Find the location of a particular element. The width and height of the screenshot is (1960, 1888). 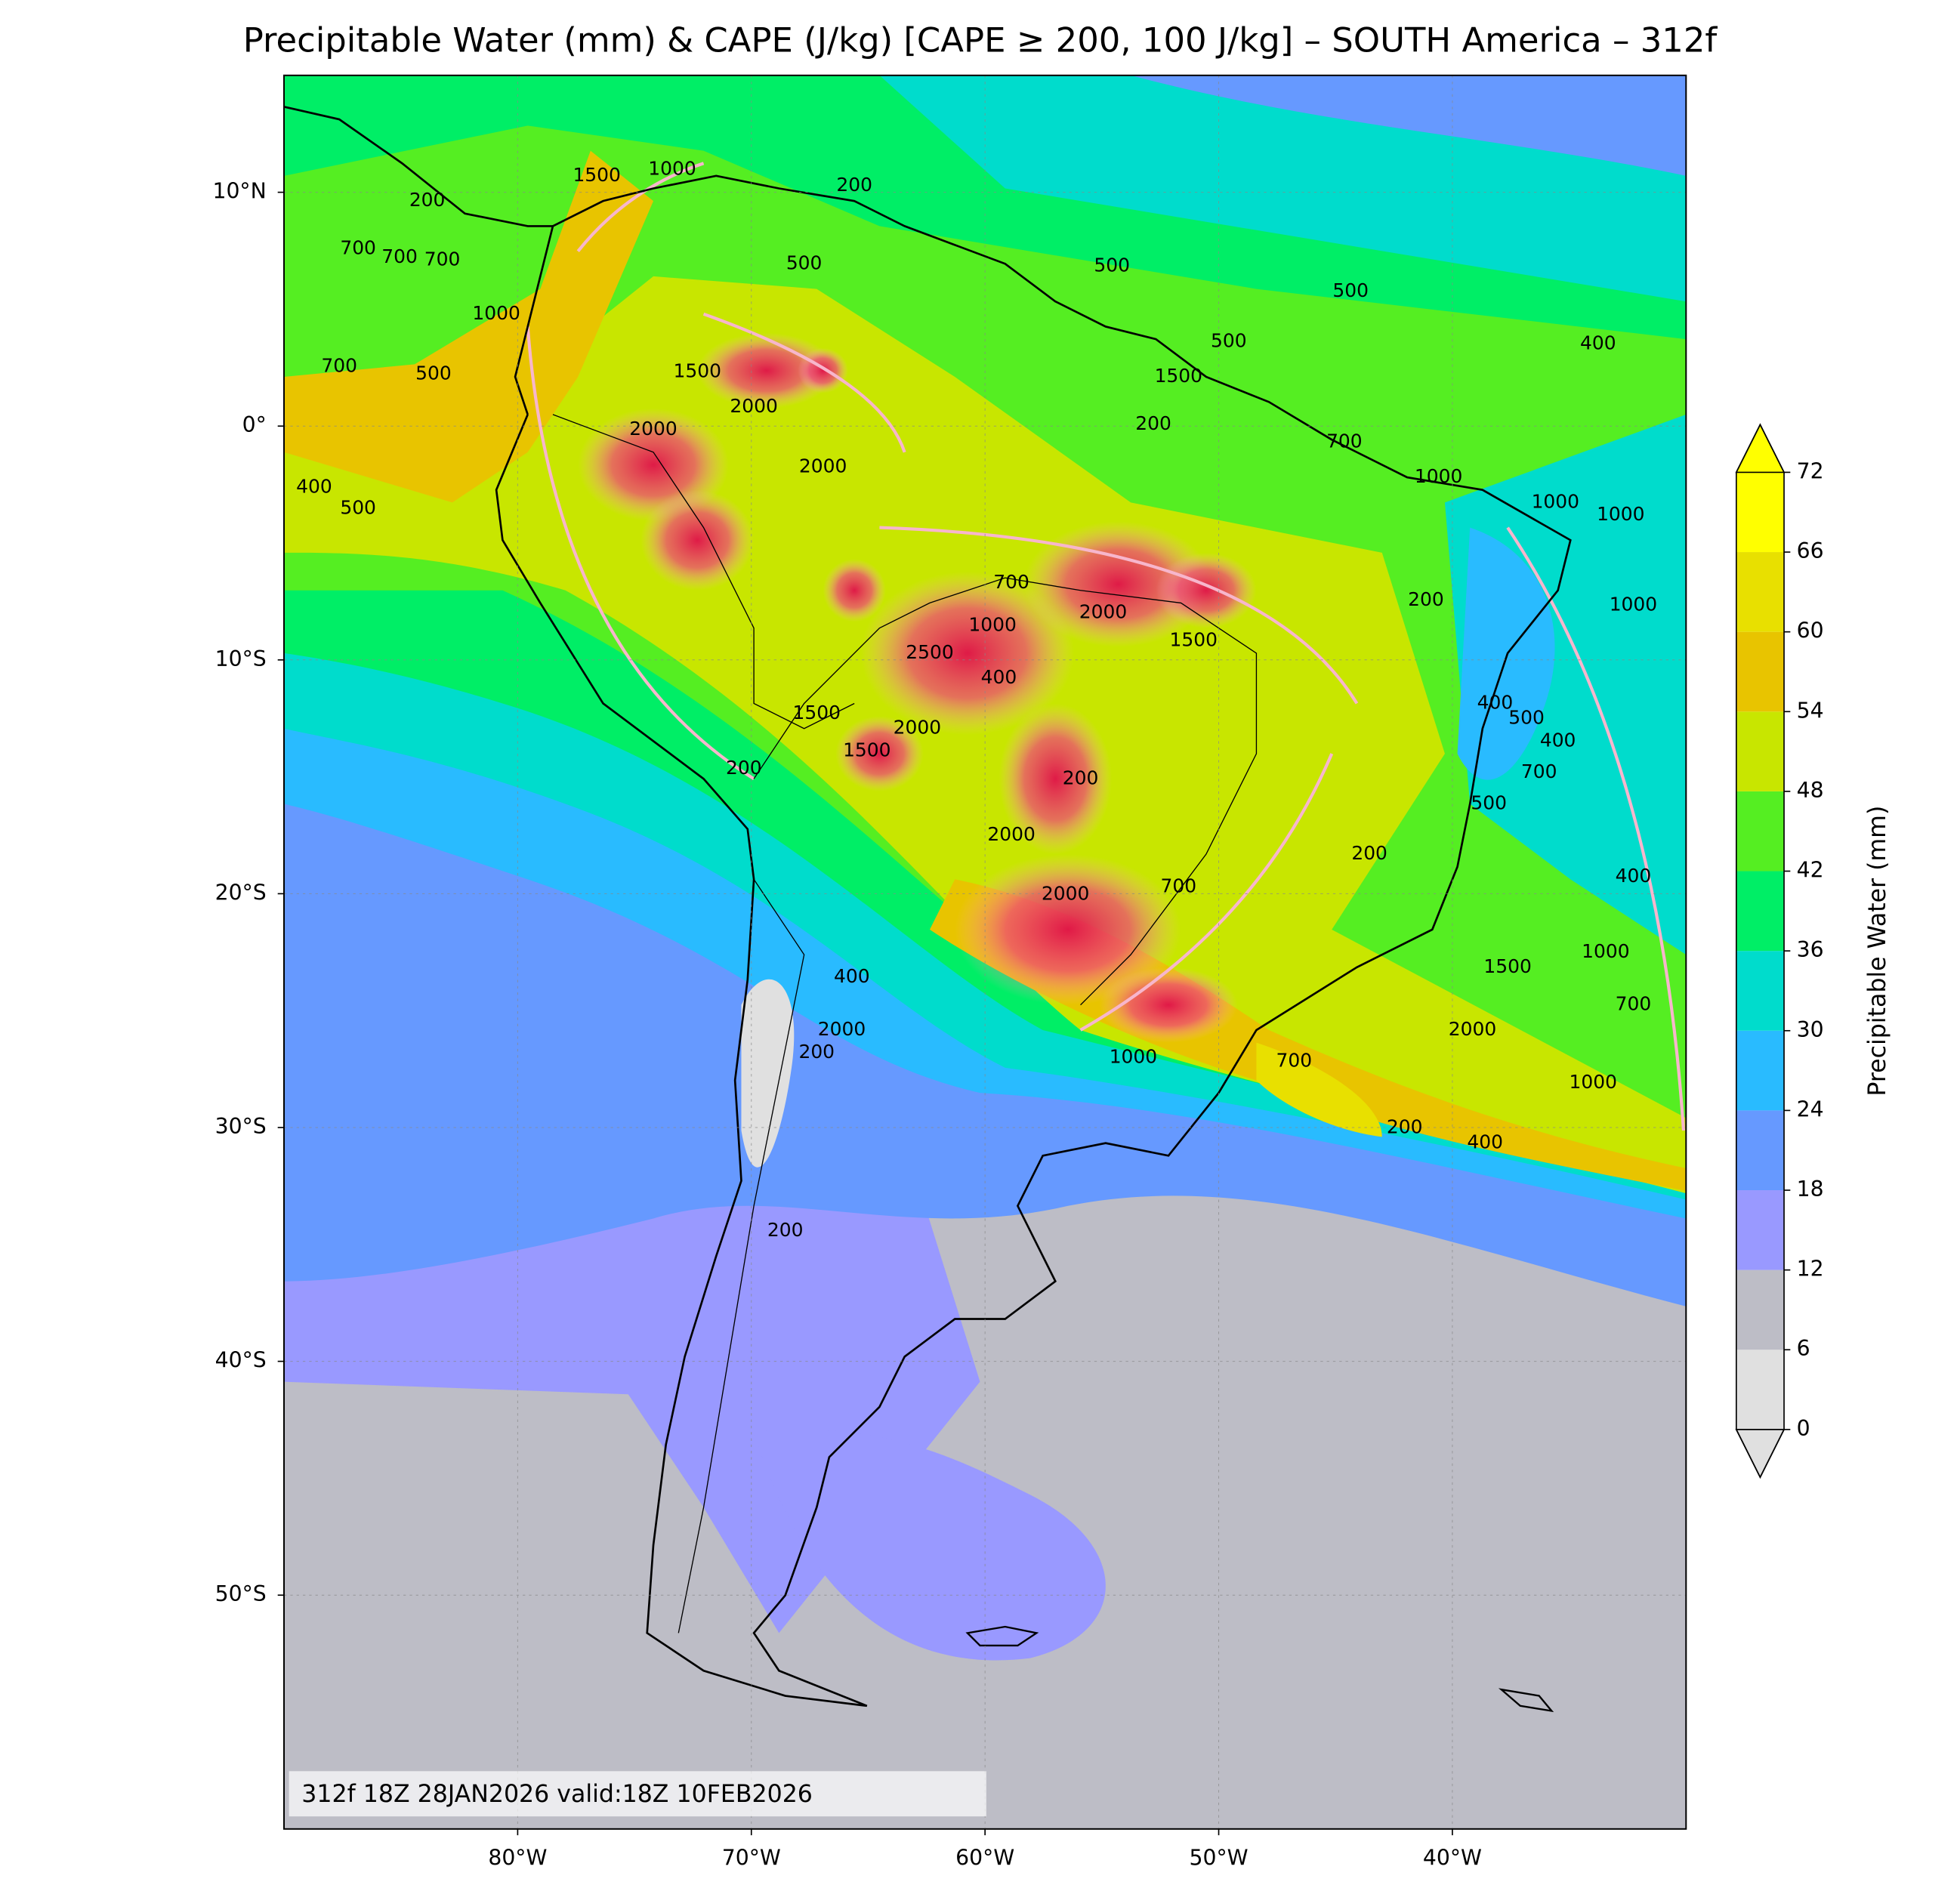

colorbar-tick-label: 48 is located at coordinates (1810, 790).